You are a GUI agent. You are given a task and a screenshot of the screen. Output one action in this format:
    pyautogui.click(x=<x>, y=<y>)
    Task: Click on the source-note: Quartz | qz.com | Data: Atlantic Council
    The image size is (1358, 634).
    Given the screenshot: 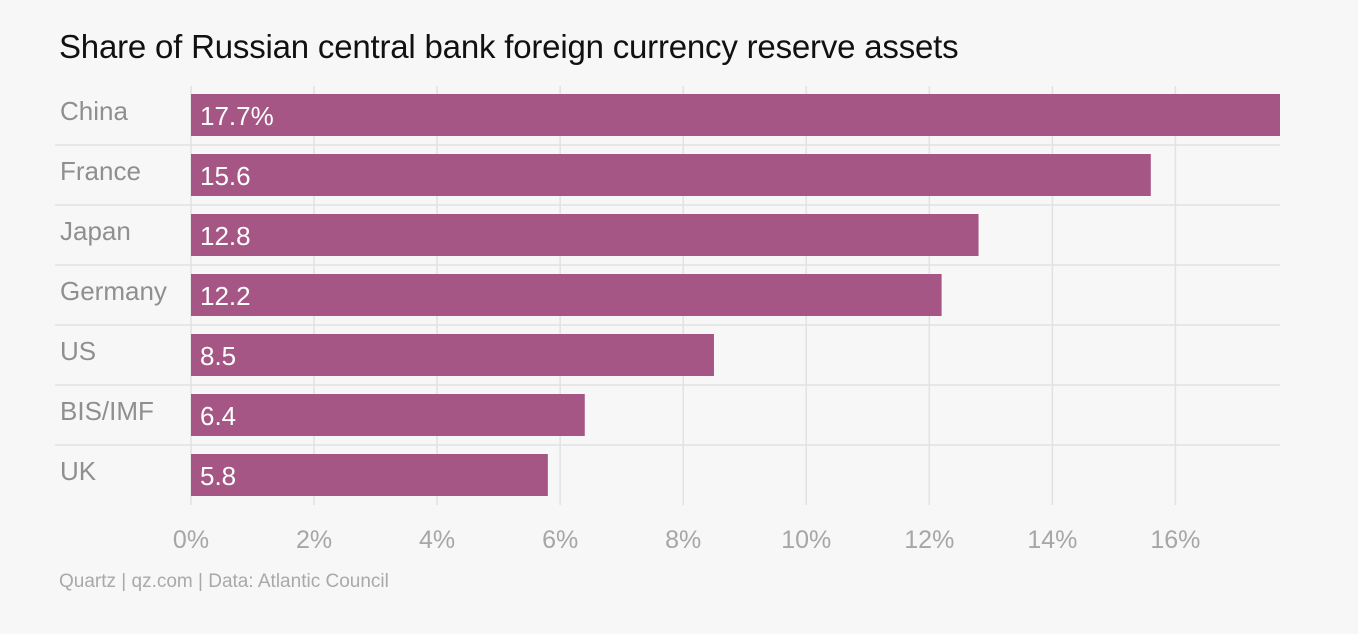 What is the action you would take?
    pyautogui.click(x=224, y=581)
    